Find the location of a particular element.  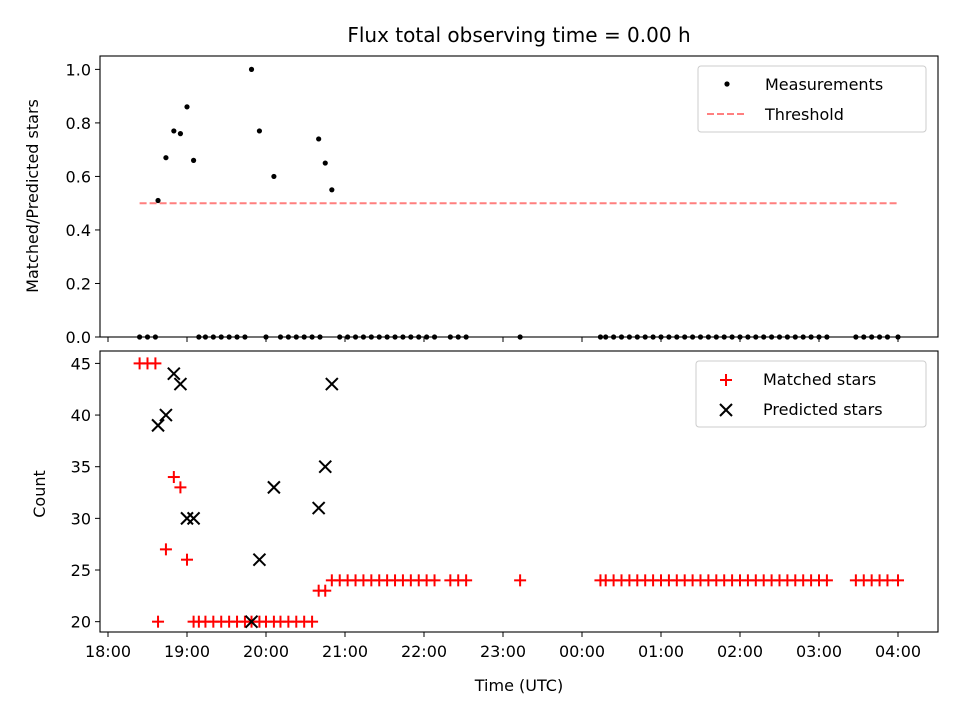

top-chart-y-label: Matched/Predicted stars is located at coordinates (32, 196).